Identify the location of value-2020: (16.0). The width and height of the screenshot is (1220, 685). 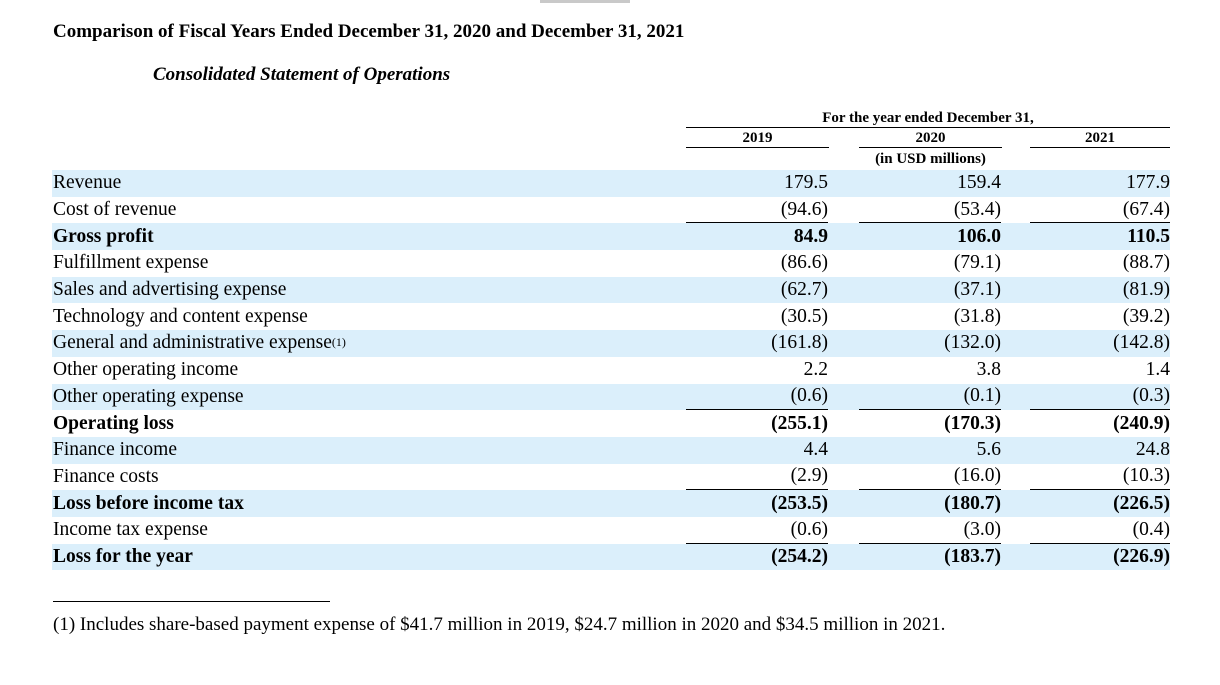
(930, 477).